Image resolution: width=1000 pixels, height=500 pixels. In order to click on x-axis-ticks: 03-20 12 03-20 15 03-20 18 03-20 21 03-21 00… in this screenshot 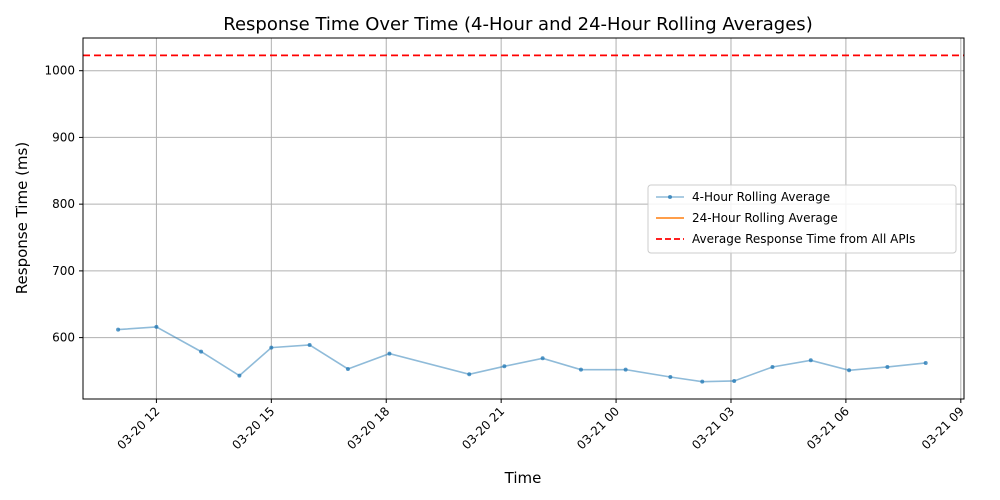, I will do `click(540, 425)`.